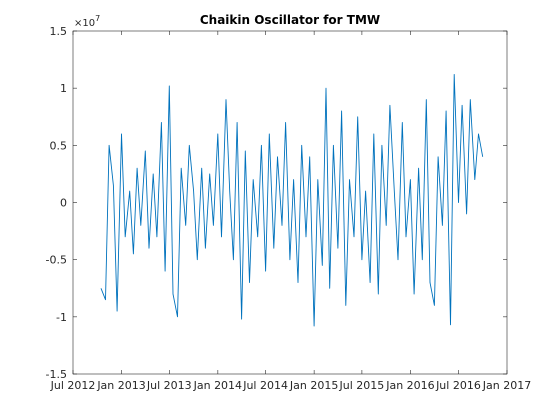 The image size is (560, 420). What do you see at coordinates (458, 385) in the screenshot?
I see `x-tick-label: Jul 2016` at bounding box center [458, 385].